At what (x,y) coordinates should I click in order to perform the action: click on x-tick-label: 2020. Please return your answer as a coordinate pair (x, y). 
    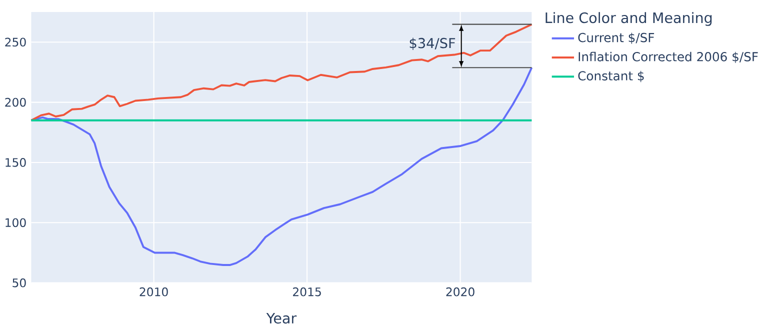
    Looking at the image, I should click on (460, 291).